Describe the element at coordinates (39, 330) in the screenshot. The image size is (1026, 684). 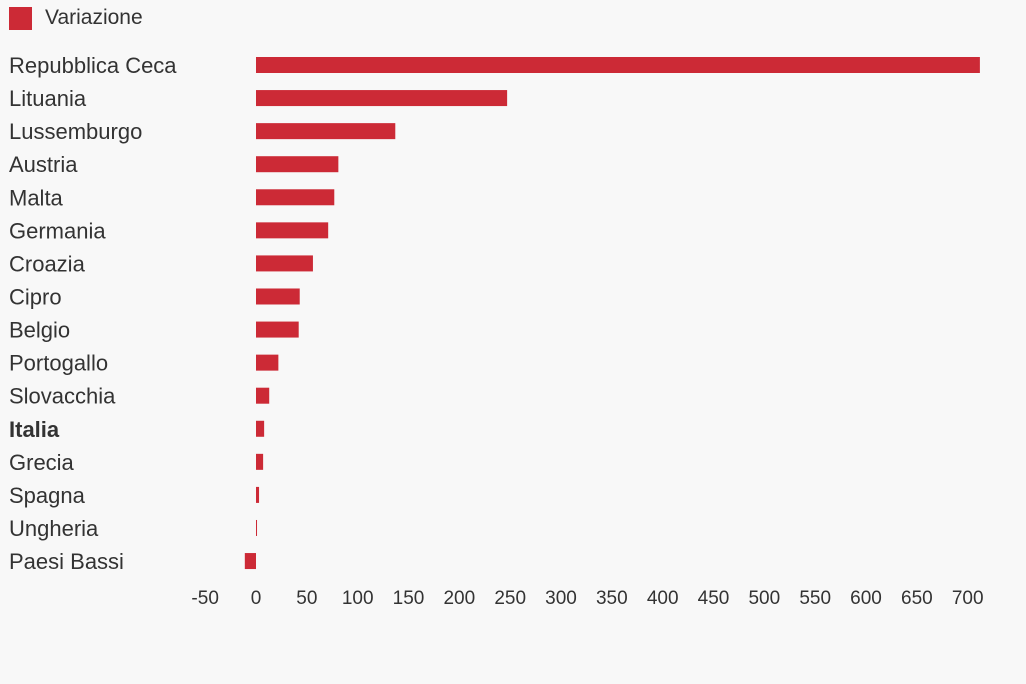
I see `category-label: Belgio` at that location.